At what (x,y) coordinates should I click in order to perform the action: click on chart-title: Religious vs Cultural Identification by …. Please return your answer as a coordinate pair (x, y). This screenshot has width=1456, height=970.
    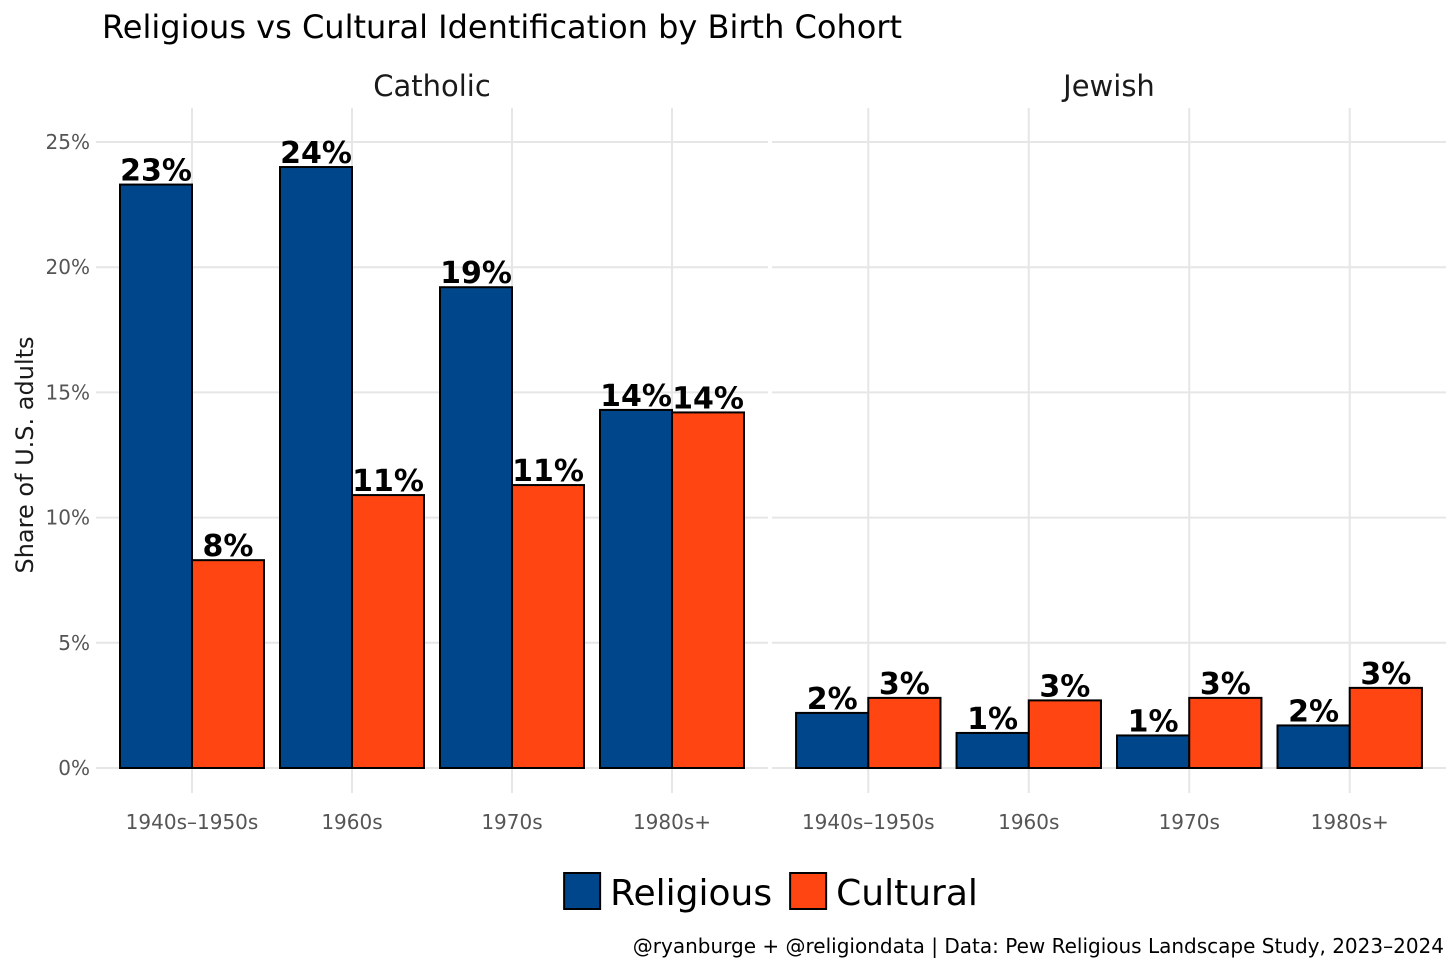
    Looking at the image, I should click on (502, 27).